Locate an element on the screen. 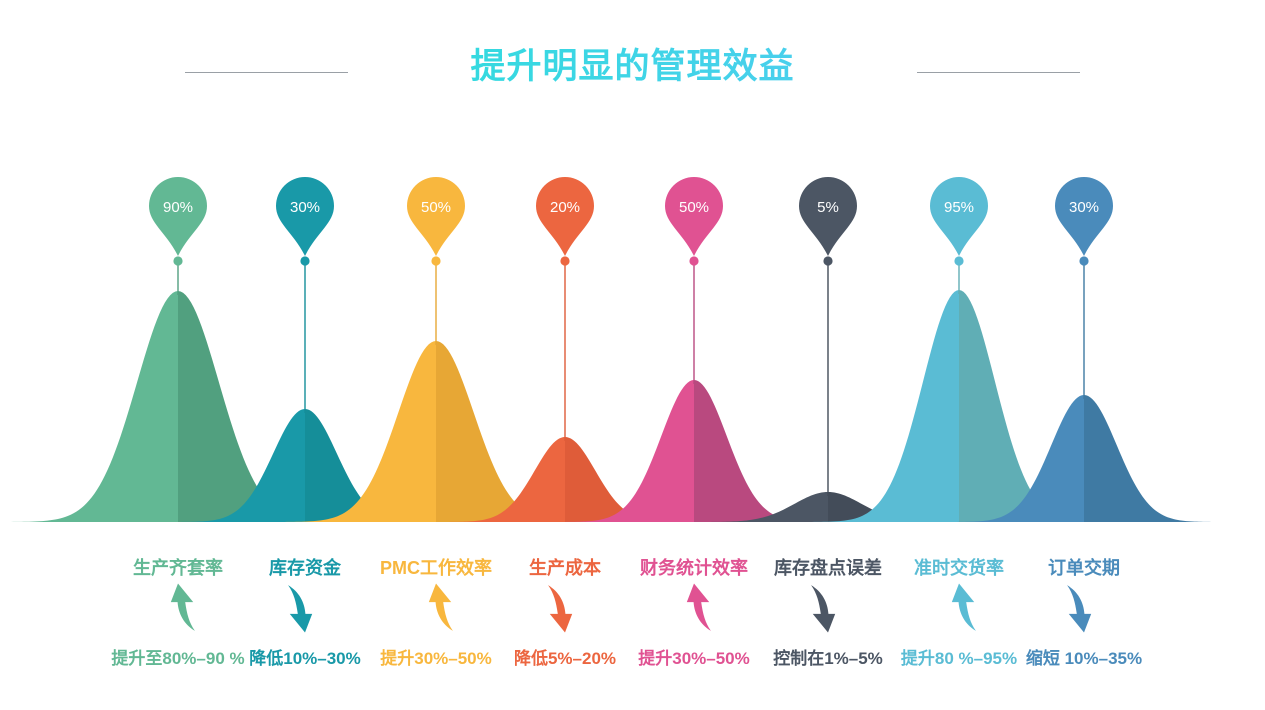 This screenshot has width=1265, height=710. metric-title: 准时交货率 is located at coordinates (959, 568).